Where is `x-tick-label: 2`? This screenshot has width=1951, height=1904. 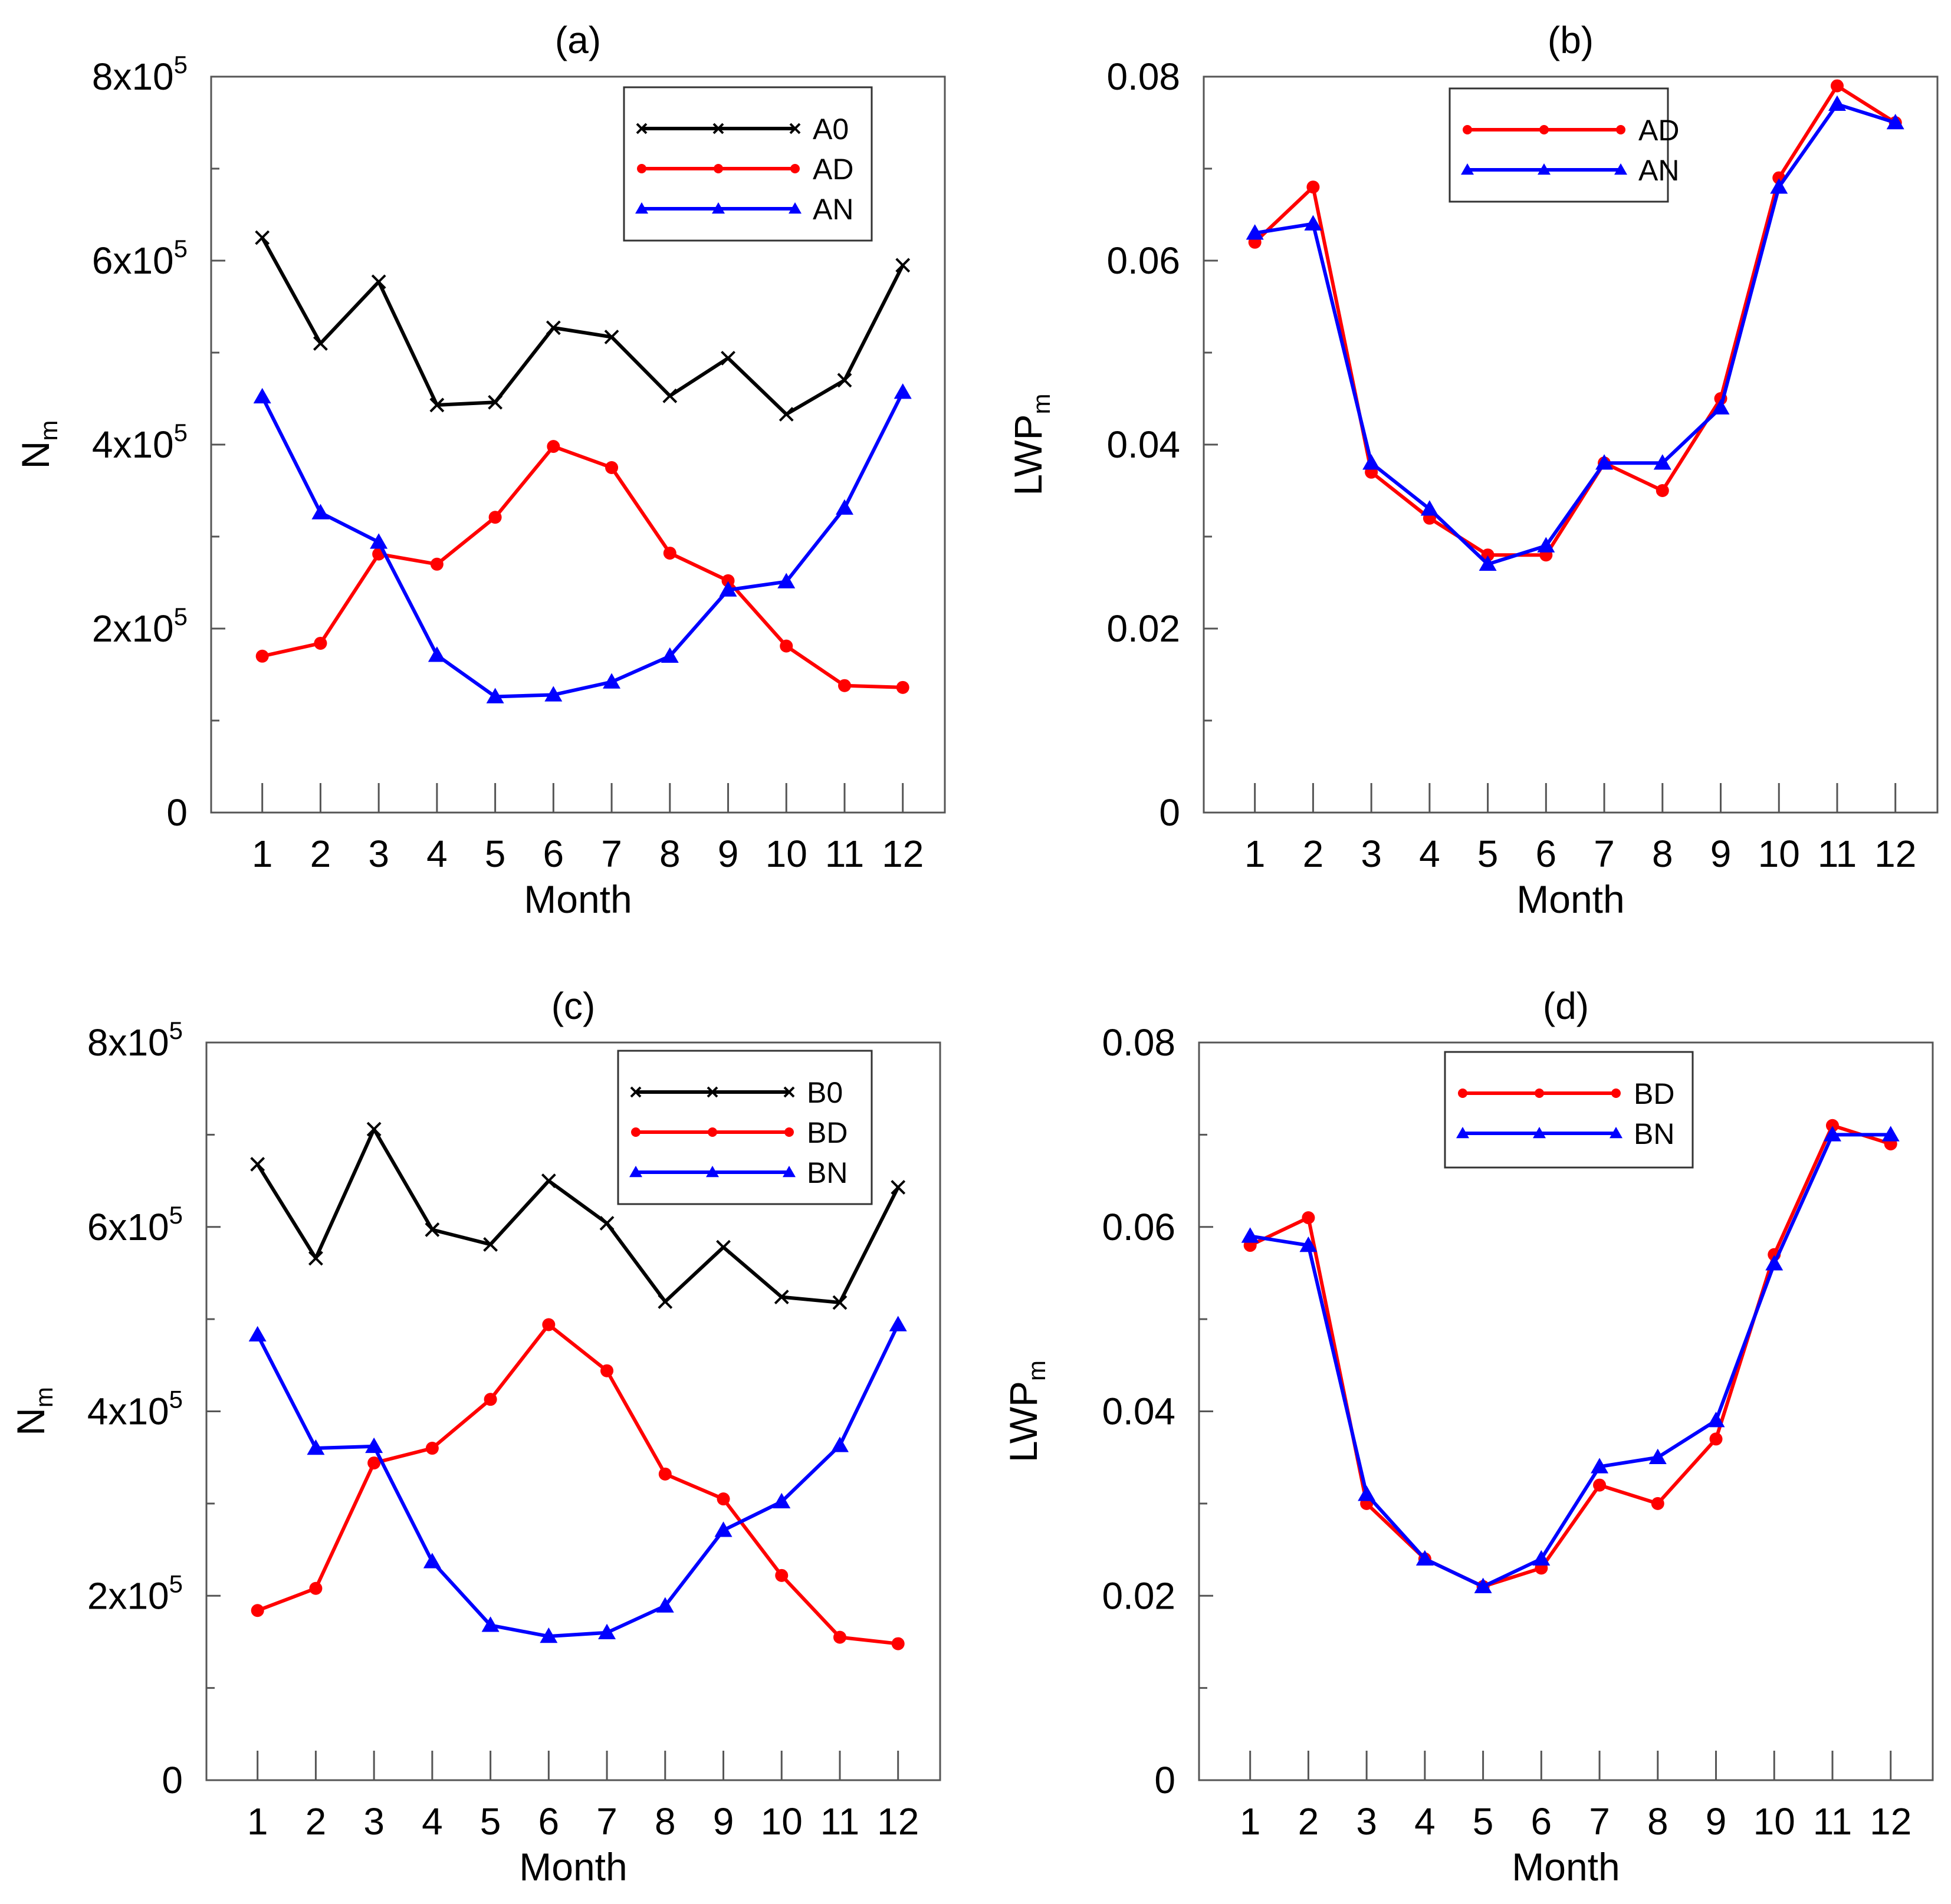
x-tick-label: 2 is located at coordinates (1313, 854).